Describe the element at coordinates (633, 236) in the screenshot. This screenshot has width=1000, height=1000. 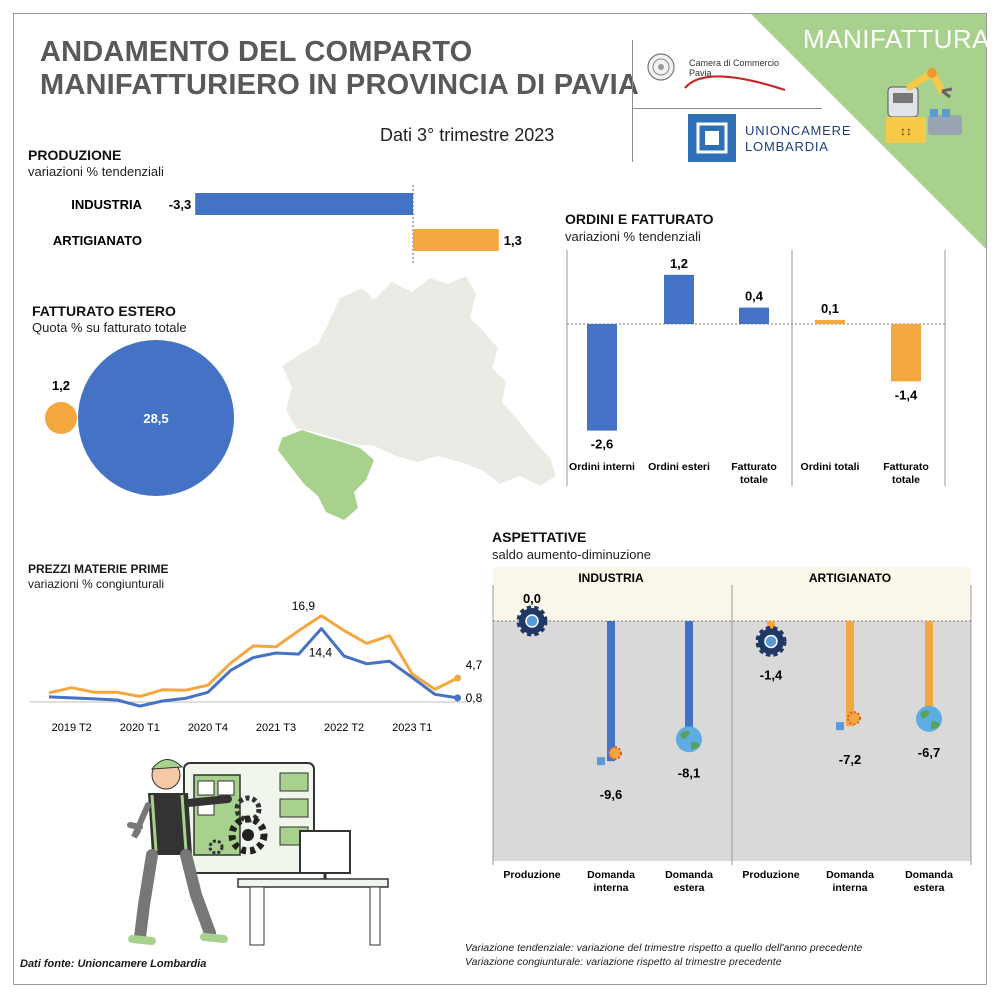
I see `ordini-subtitle: variazioni % tendenziali` at that location.